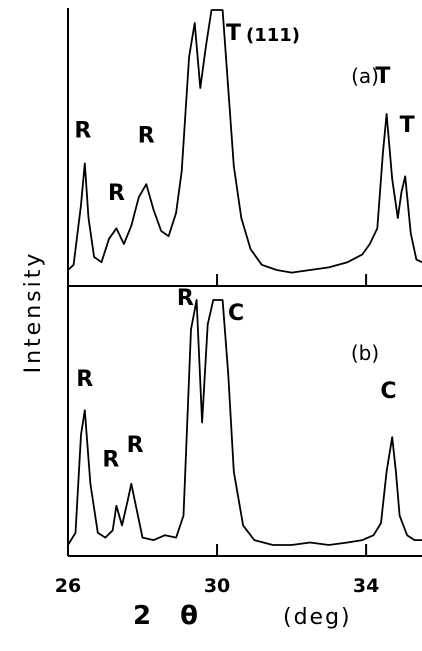 Image resolution: width=422 pixels, height=651 pixels. Describe the element at coordinates (388, 391) in the screenshot. I see `panel-b-peak-label: C` at that location.